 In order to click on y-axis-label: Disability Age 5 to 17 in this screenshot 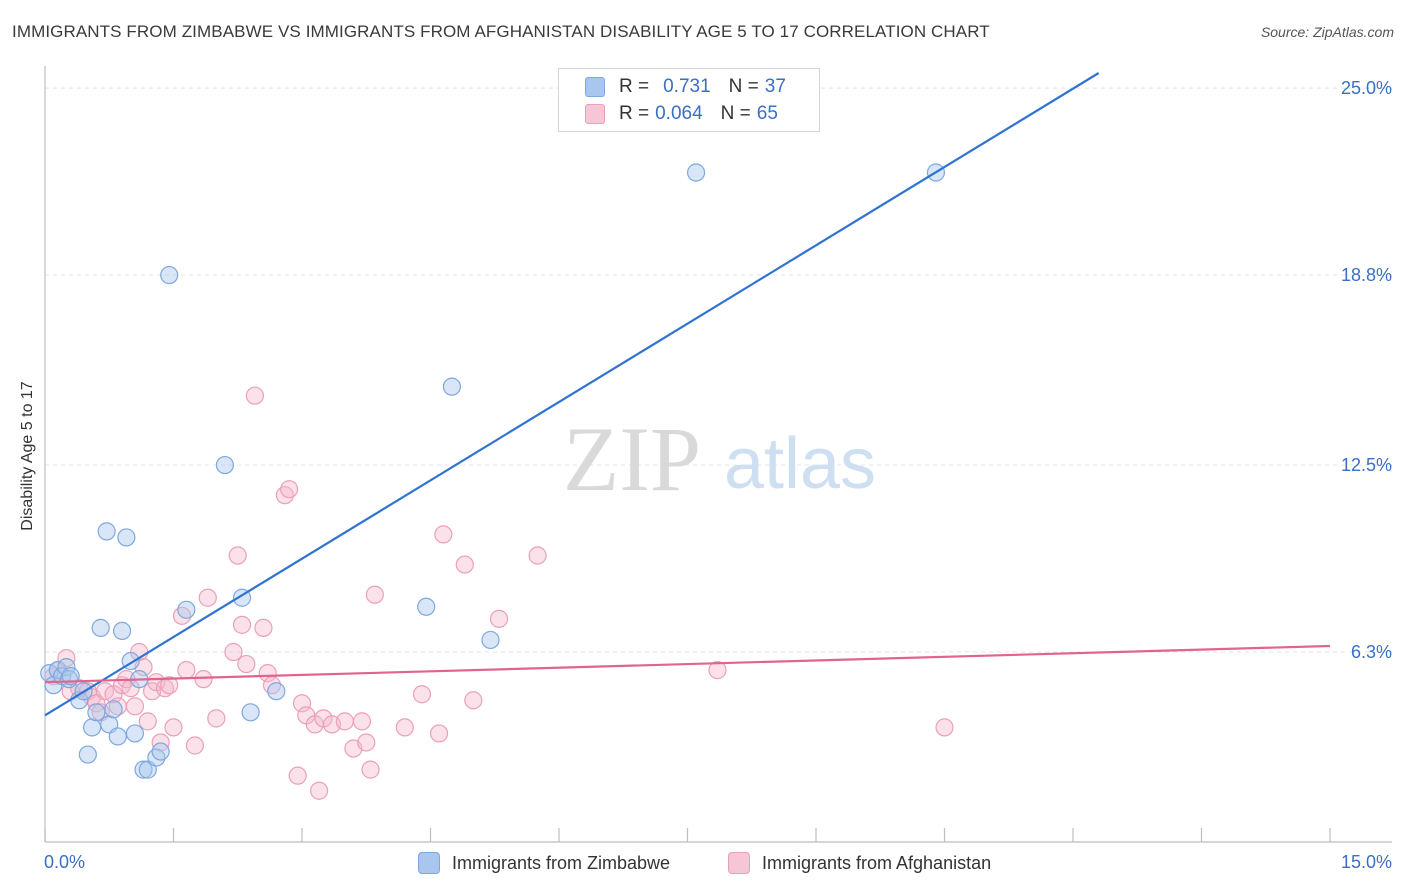, I will do `click(27, 456)`.